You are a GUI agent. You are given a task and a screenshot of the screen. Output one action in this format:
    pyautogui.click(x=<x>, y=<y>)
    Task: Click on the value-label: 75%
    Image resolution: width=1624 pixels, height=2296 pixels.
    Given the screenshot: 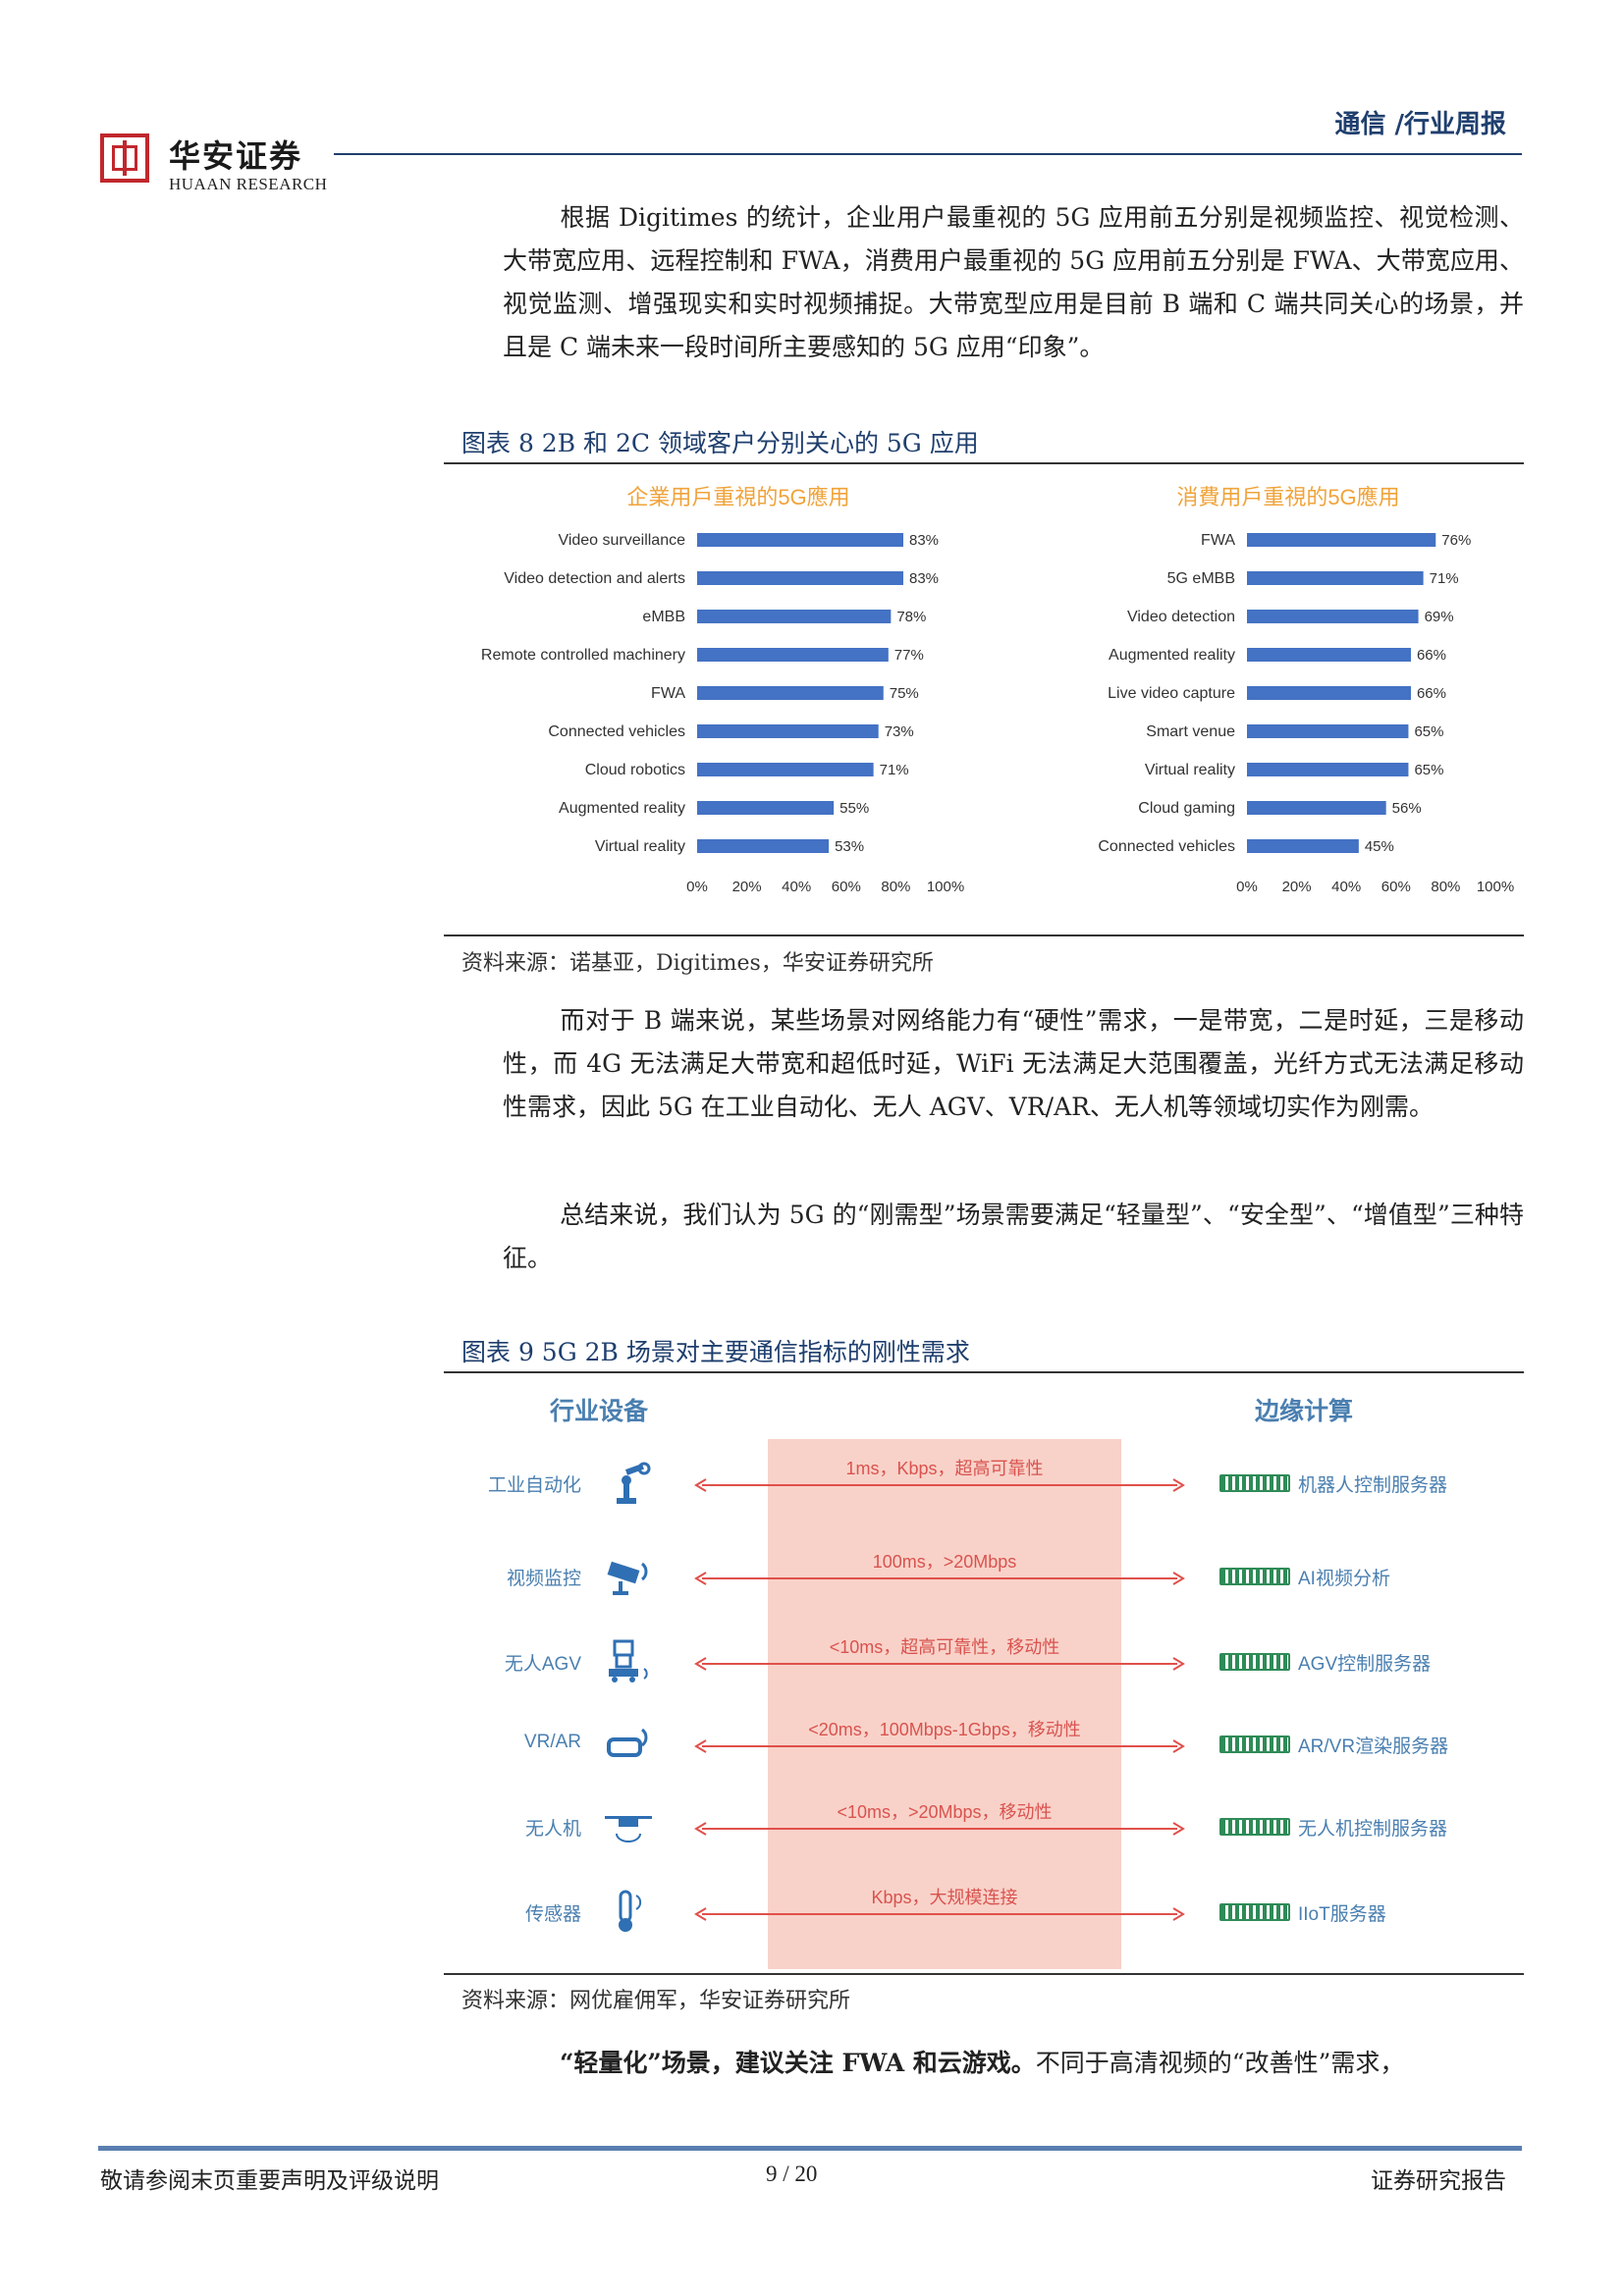 What is the action you would take?
    pyautogui.click(x=904, y=693)
    